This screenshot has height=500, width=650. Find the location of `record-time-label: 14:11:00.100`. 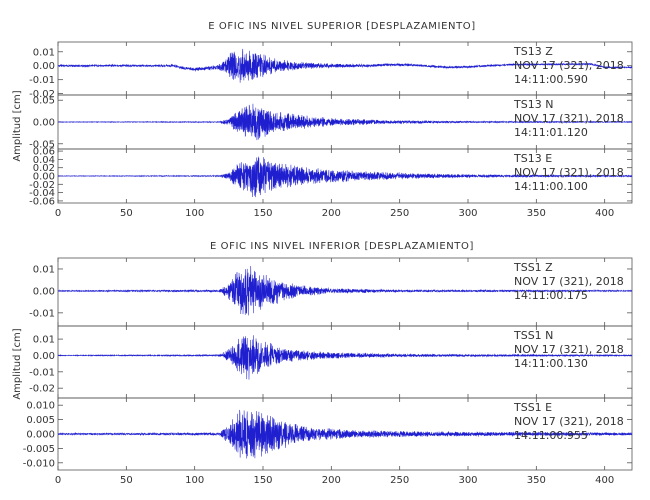

record-time-label: 14:11:00.100 is located at coordinates (551, 186).